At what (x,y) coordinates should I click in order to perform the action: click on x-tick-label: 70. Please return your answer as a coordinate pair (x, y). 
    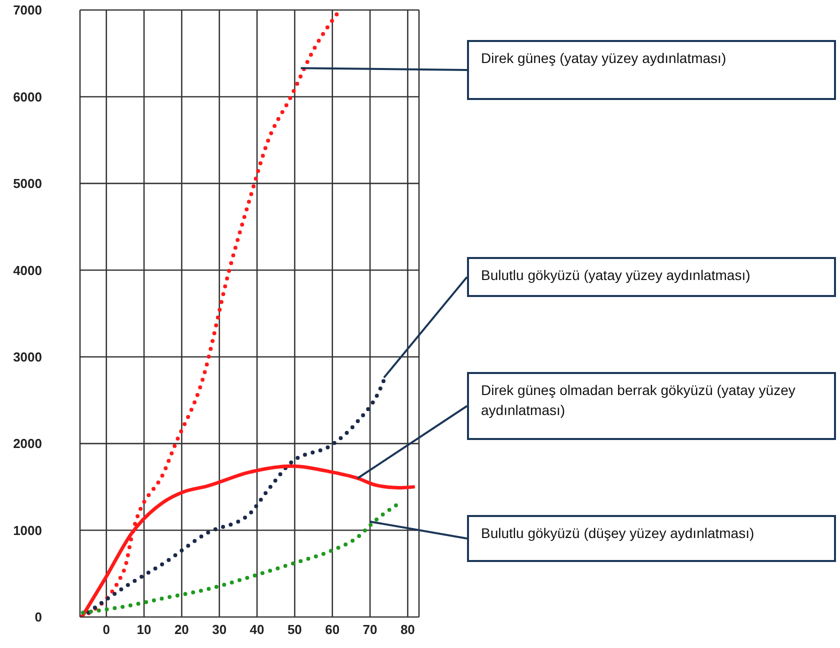
    Looking at the image, I should click on (370, 630).